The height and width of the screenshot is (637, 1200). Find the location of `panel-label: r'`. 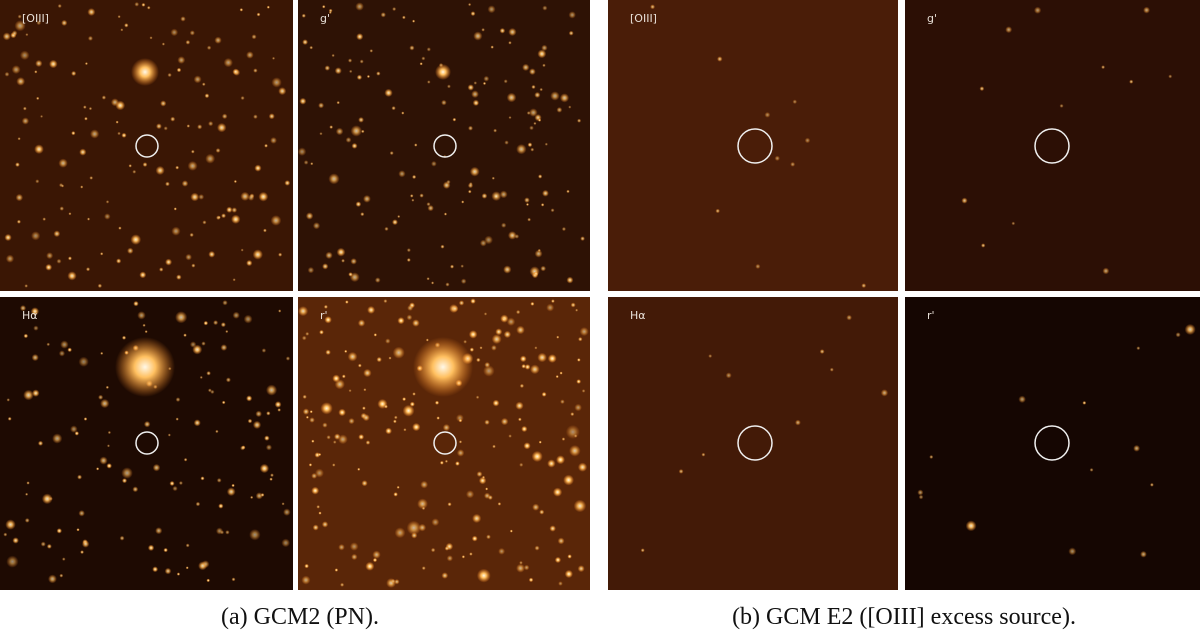

panel-label: r' is located at coordinates (324, 315).